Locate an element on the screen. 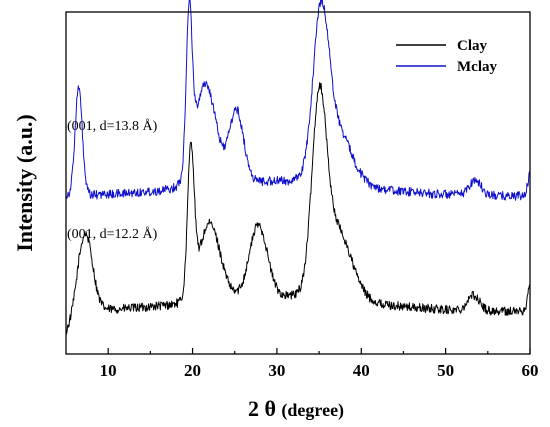  y-axis-title: Intensity (a.u.) is located at coordinates (24, 183).